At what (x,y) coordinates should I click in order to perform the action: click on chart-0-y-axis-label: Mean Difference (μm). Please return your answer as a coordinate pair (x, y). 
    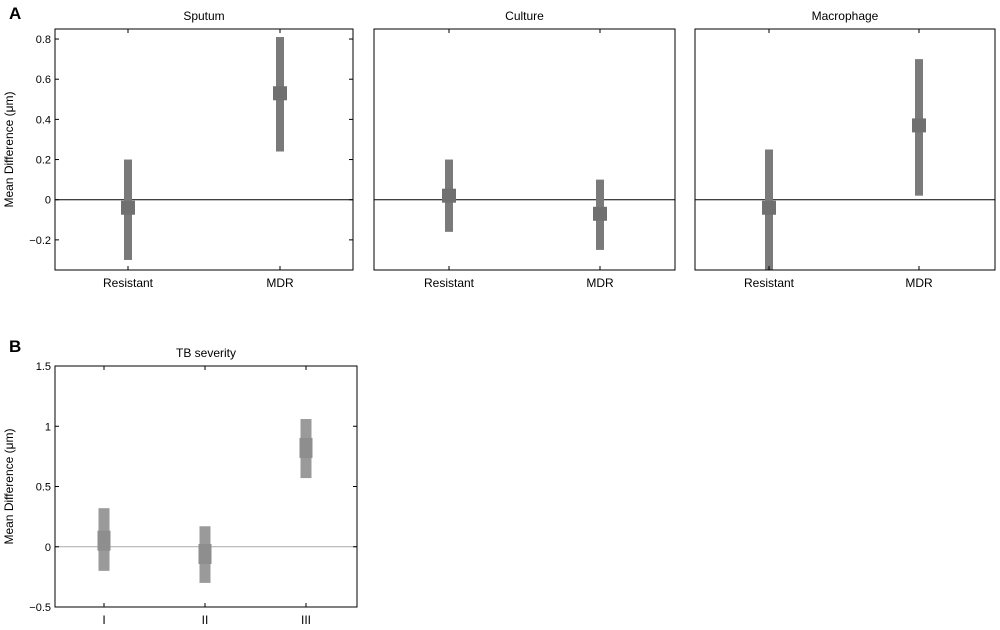
    Looking at the image, I should click on (9, 149).